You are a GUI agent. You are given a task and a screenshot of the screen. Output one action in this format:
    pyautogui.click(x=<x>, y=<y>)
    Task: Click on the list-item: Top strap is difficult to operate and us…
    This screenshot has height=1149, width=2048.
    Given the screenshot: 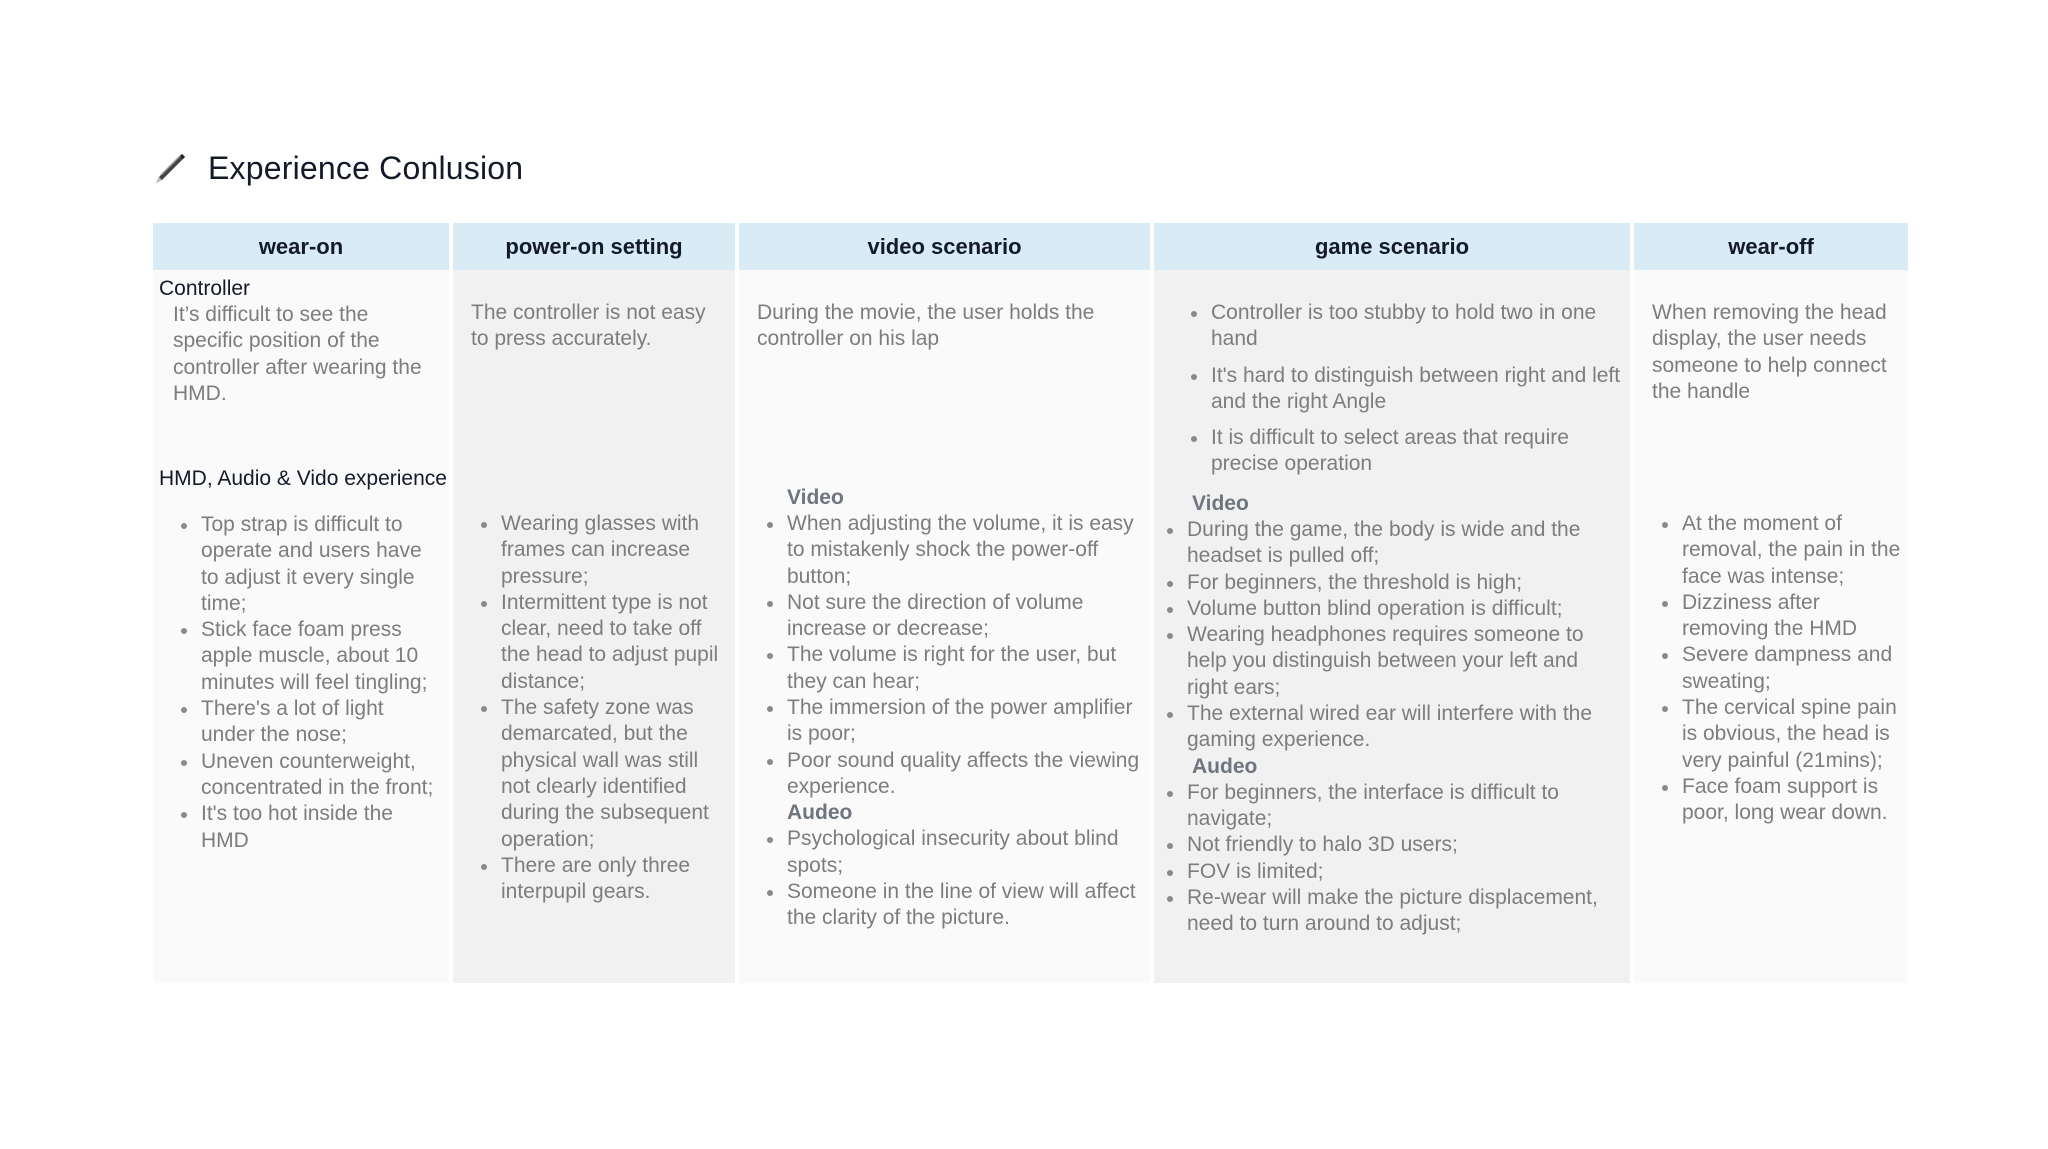 What is the action you would take?
    pyautogui.click(x=312, y=564)
    